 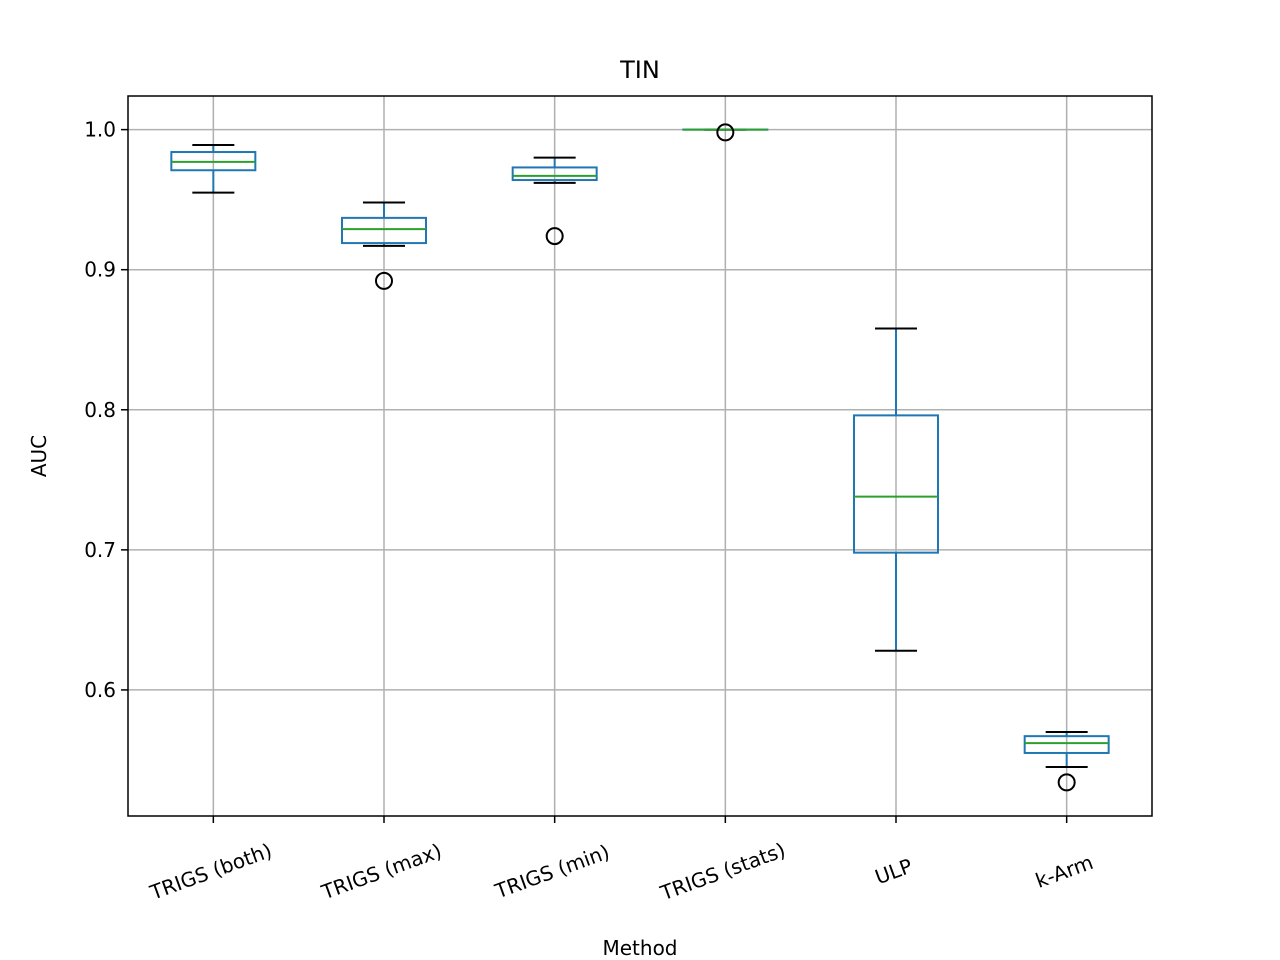 I want to click on y-tick-label: 0.7, so click(x=100, y=550).